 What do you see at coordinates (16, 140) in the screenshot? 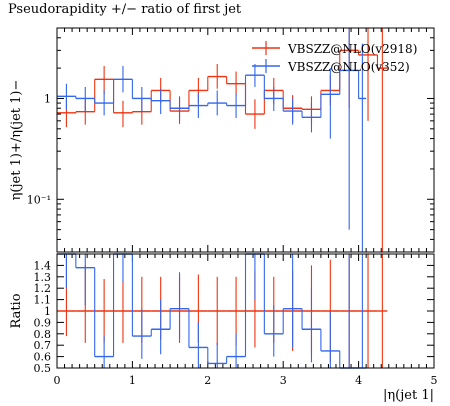
I see `main-y-axis-label: η(jet 1)+/η(jet 1)−` at bounding box center [16, 140].